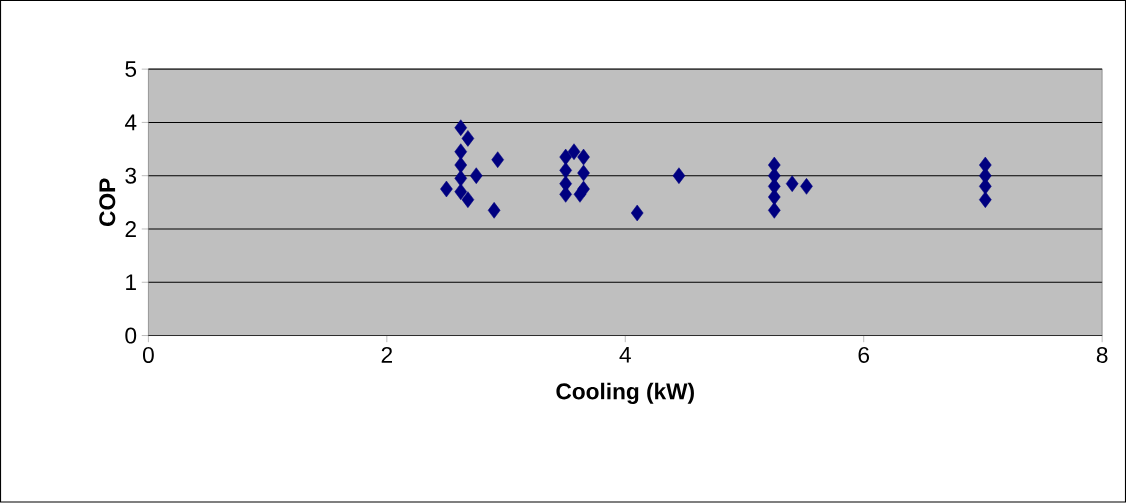  What do you see at coordinates (131, 69) in the screenshot?
I see `y-tick-label: 5` at bounding box center [131, 69].